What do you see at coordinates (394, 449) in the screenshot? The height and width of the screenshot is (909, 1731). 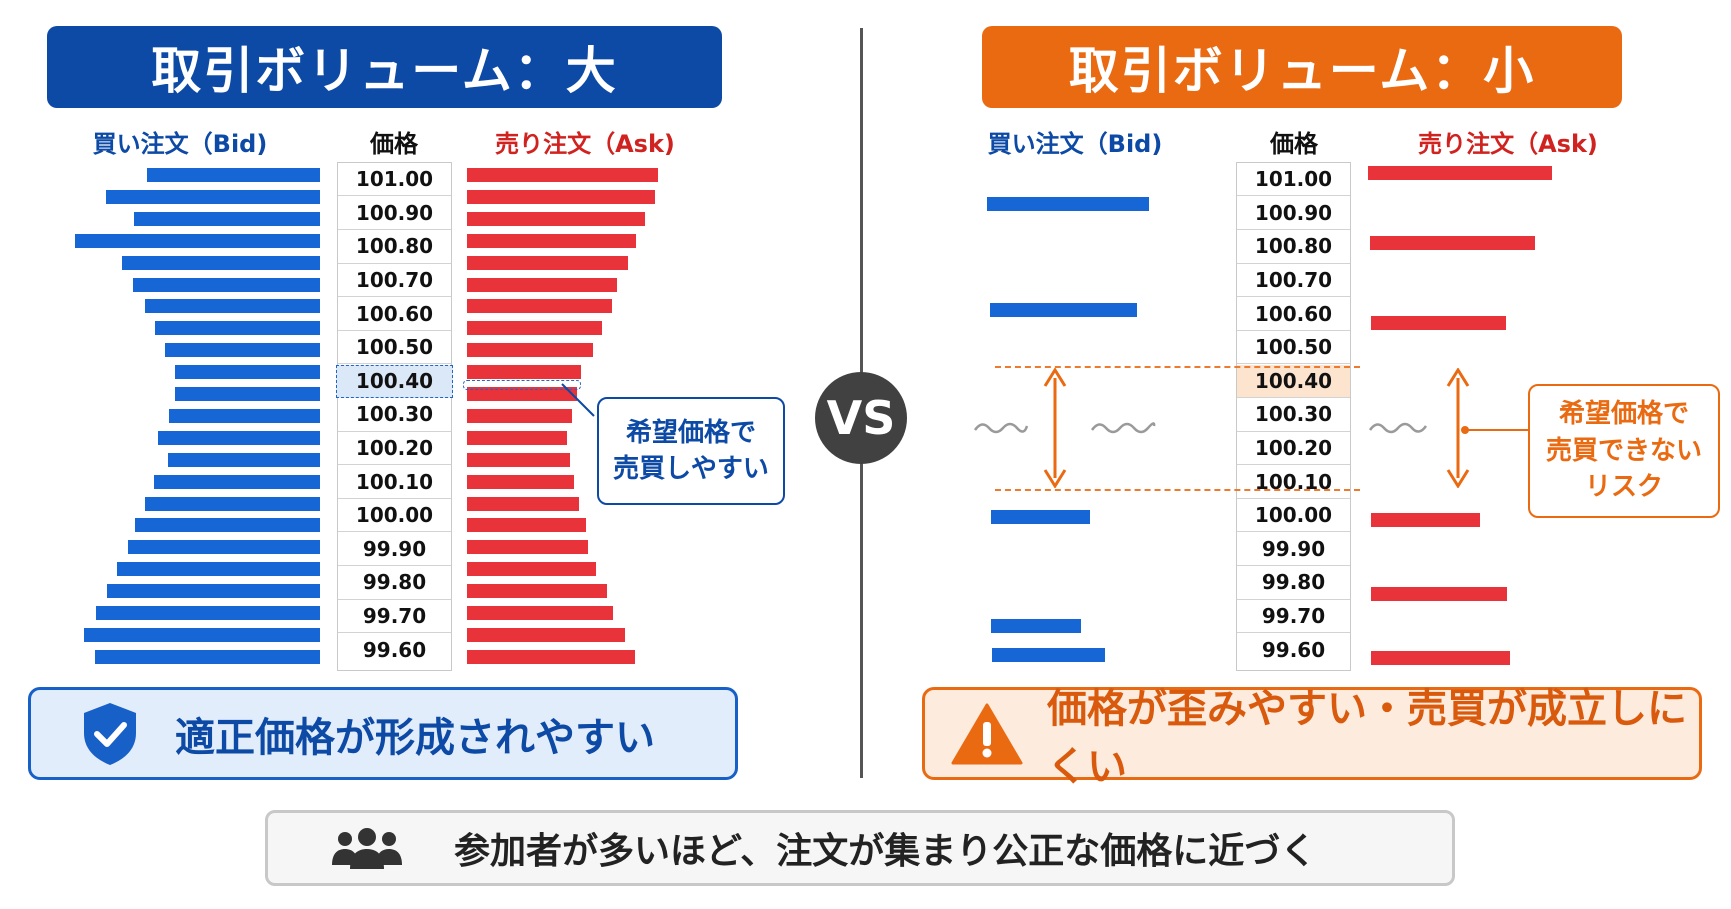 I see `left-price-cell: 100.20` at bounding box center [394, 449].